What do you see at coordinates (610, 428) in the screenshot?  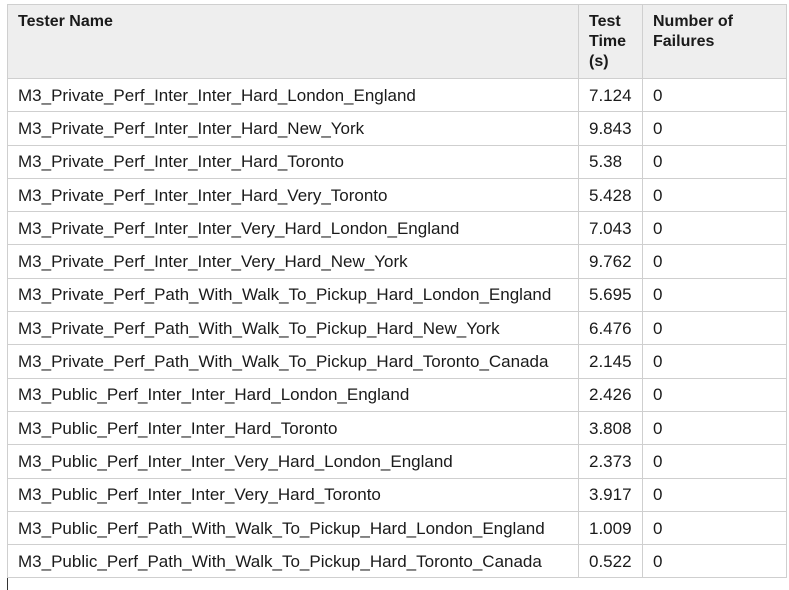 I see `cell-test-time: 3.808` at bounding box center [610, 428].